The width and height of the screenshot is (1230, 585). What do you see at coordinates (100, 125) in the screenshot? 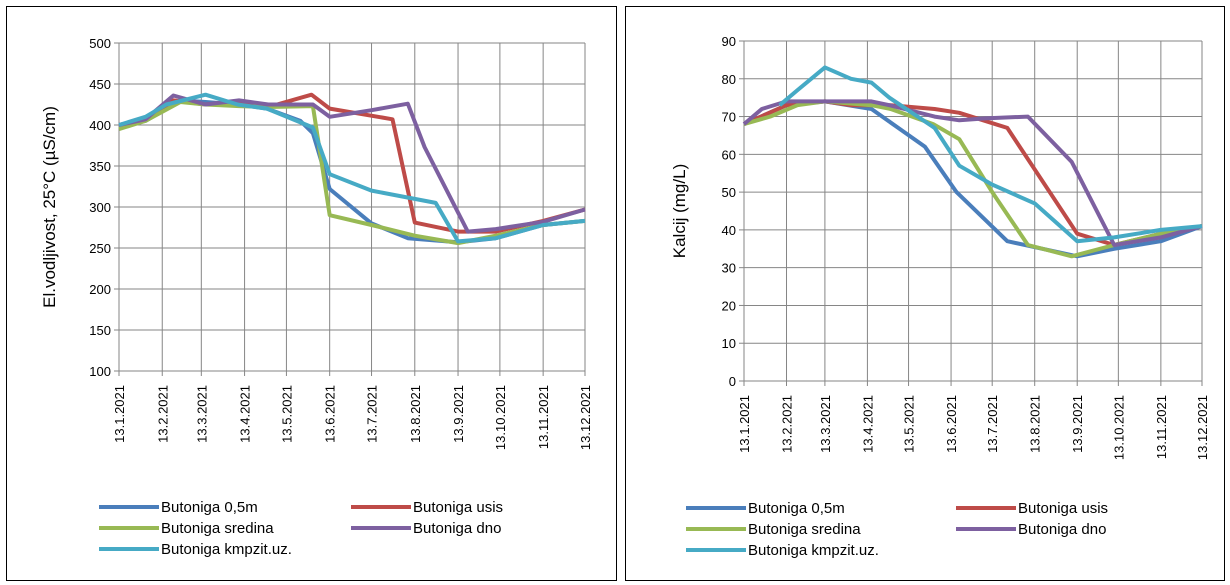
I see `y-tick-label: 400` at bounding box center [100, 125].